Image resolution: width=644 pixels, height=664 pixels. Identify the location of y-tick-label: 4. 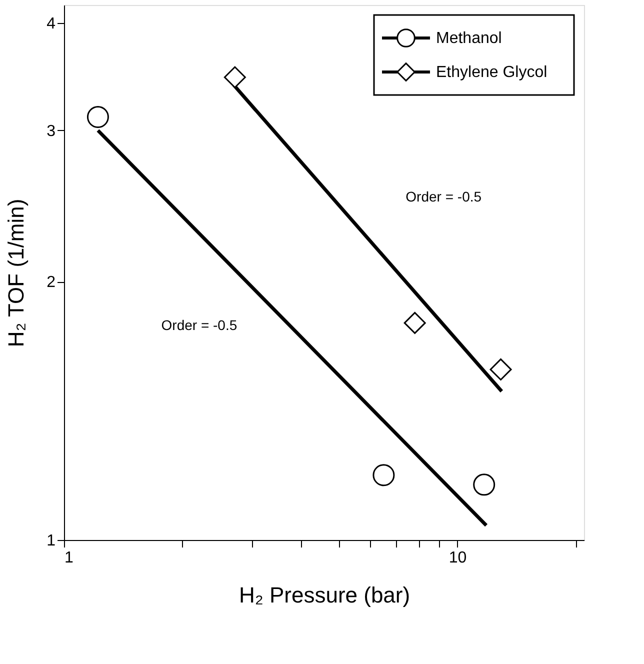
(51, 24).